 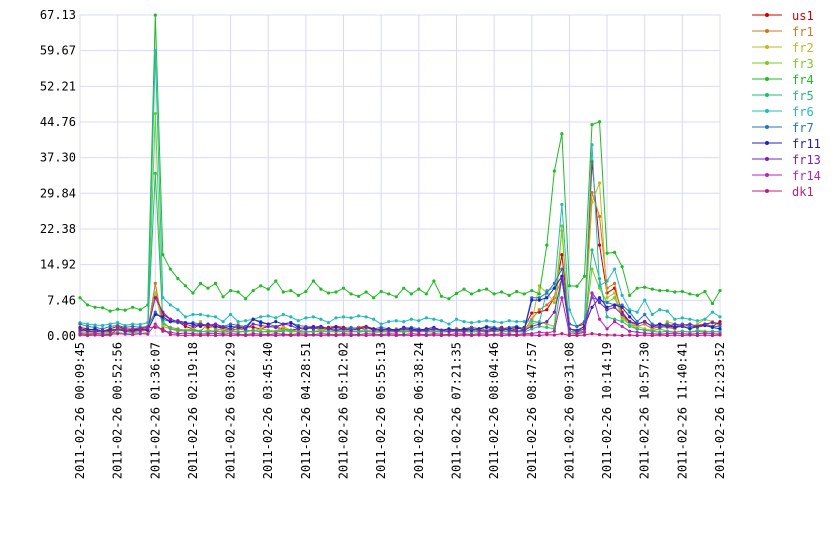 I want to click on x-tick-label: 2011-02-26 09:31:08, so click(x=569, y=410).